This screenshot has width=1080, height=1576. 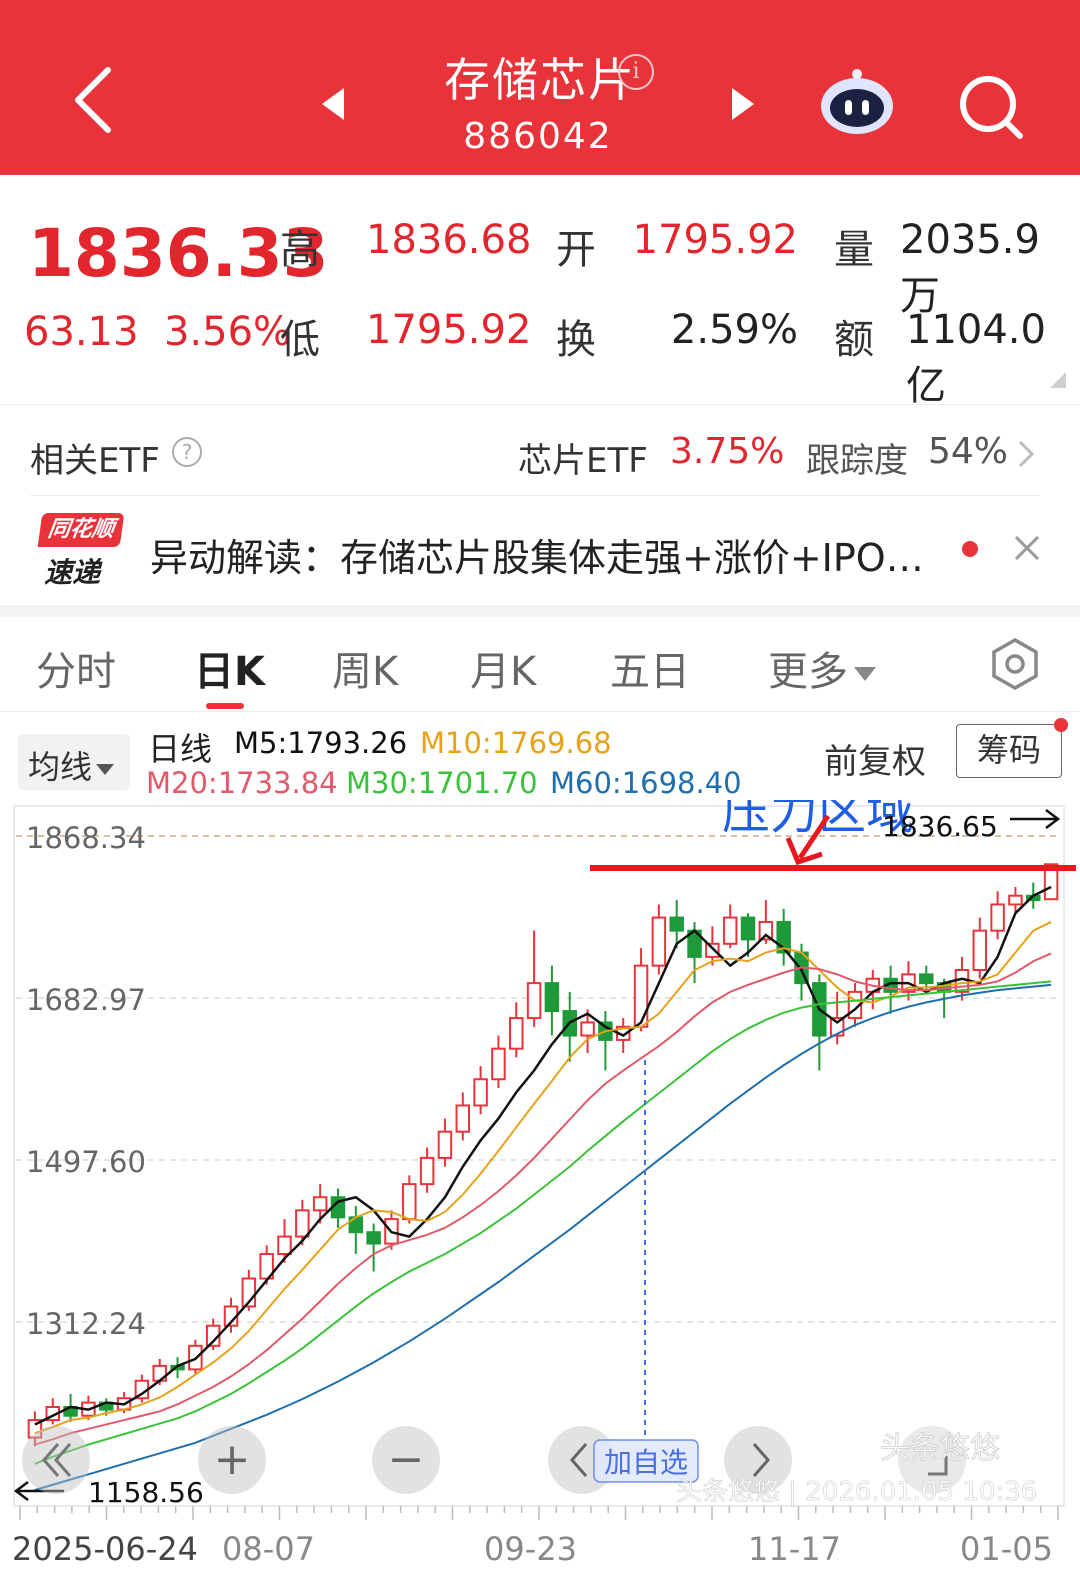 I want to click on x-label-3: 11-17, so click(x=794, y=1549).